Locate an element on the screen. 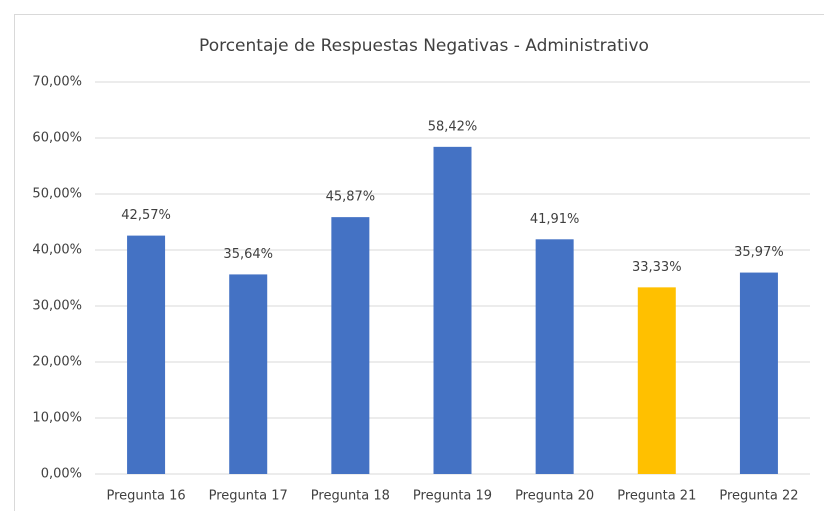  y-tick-label: 30,00% is located at coordinates (57, 306).